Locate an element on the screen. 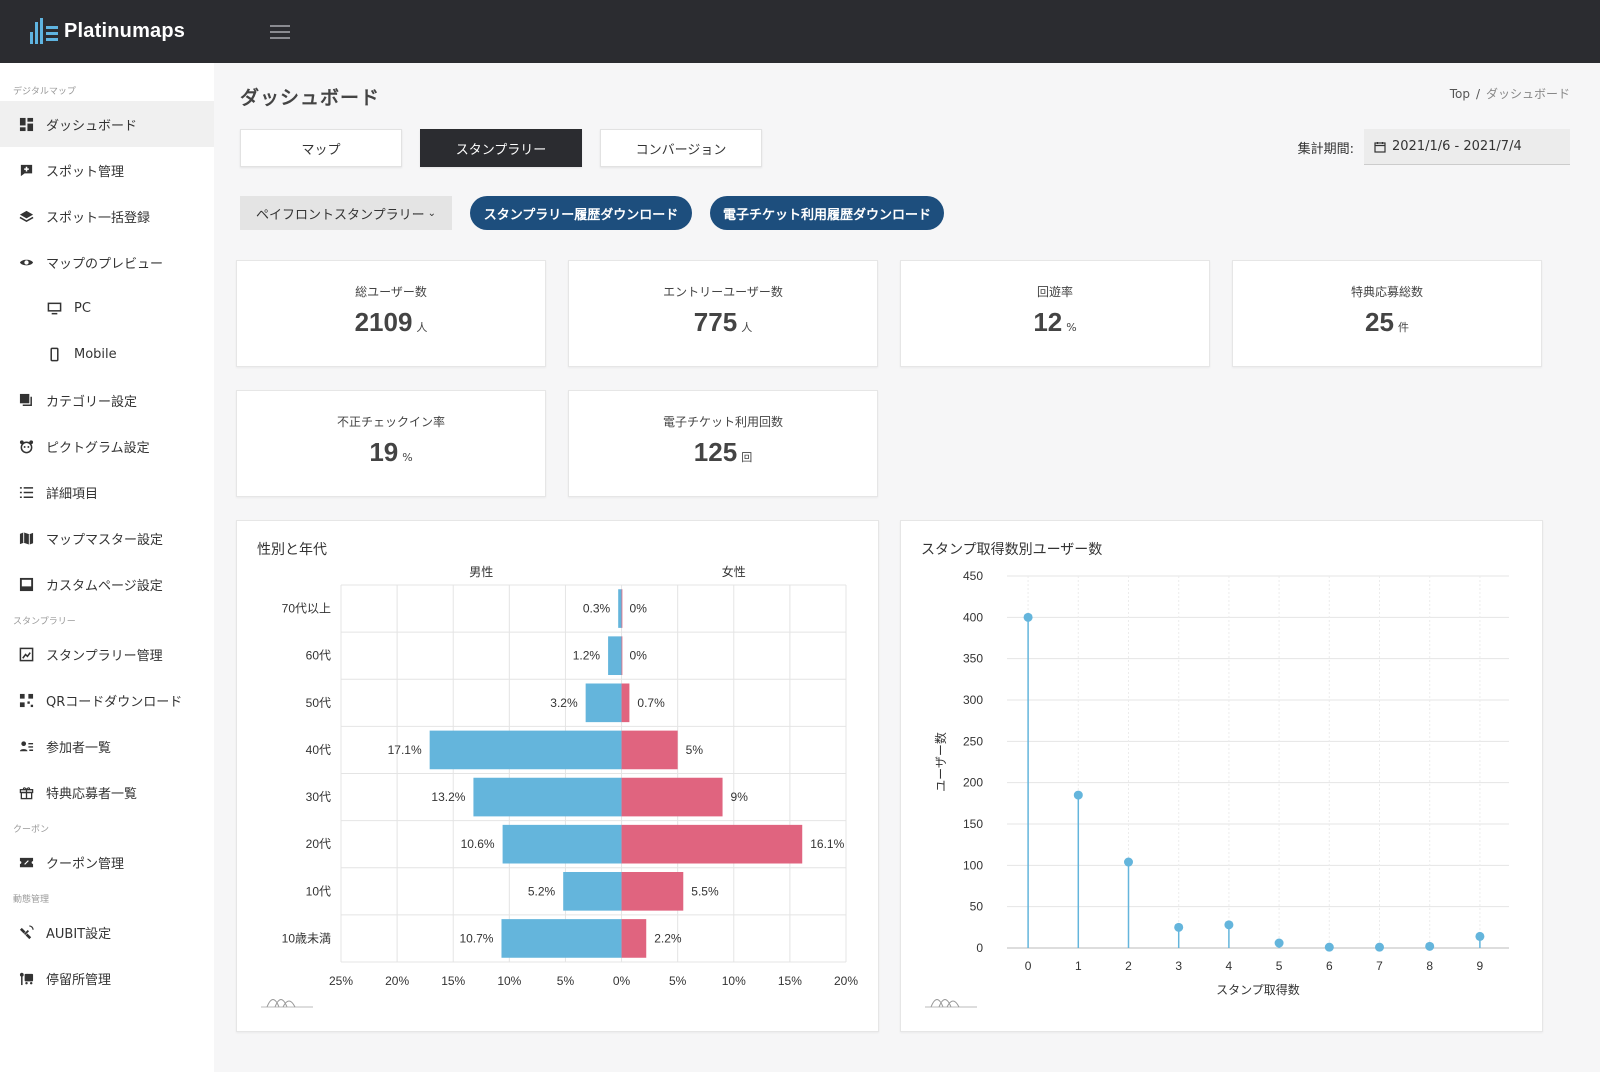  sidebar-item-preview-pc: PC is located at coordinates (107, 308).